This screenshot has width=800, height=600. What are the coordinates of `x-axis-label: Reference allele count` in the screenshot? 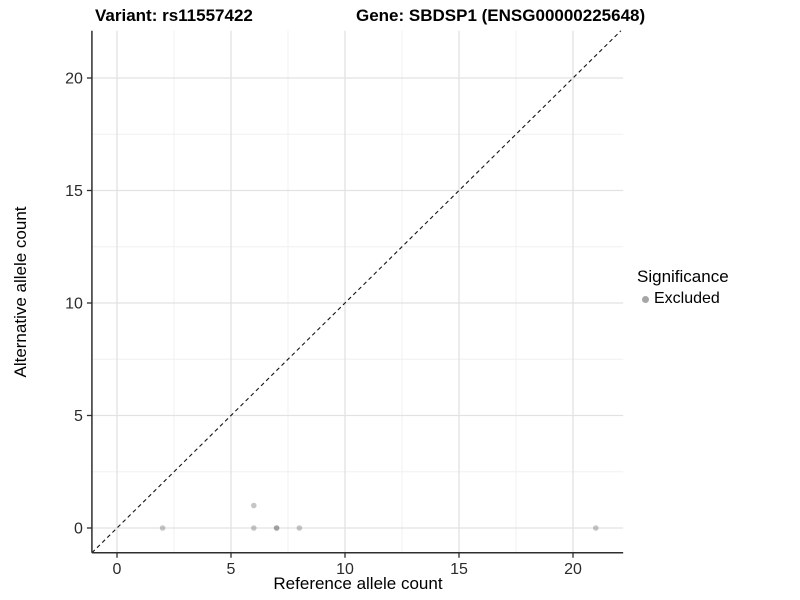 It's located at (358, 583).